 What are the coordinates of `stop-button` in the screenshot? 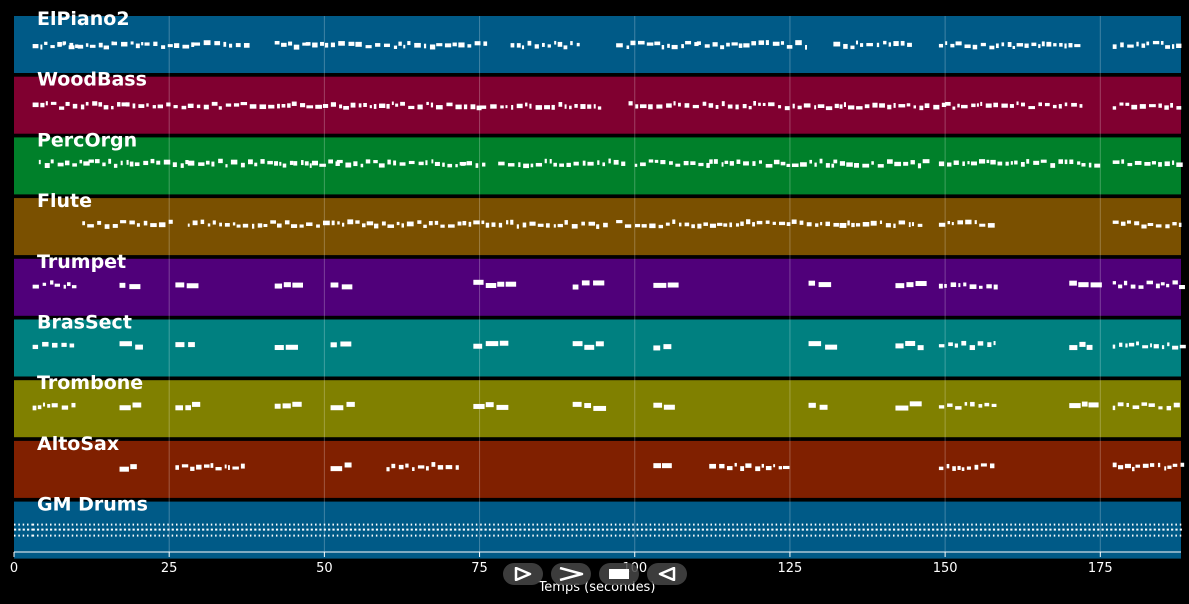 It's located at (619, 574).